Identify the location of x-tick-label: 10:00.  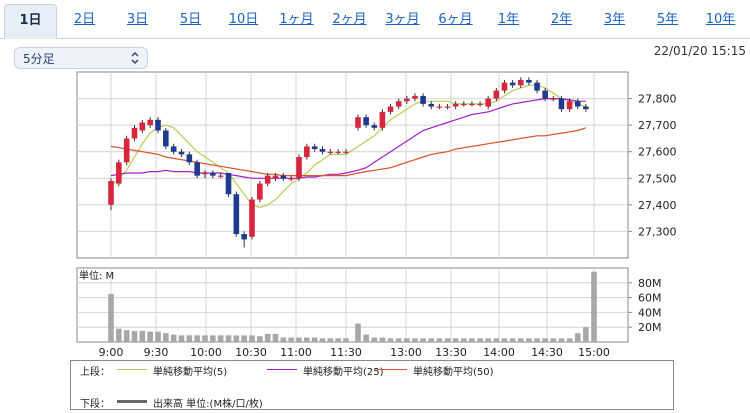
(206, 352).